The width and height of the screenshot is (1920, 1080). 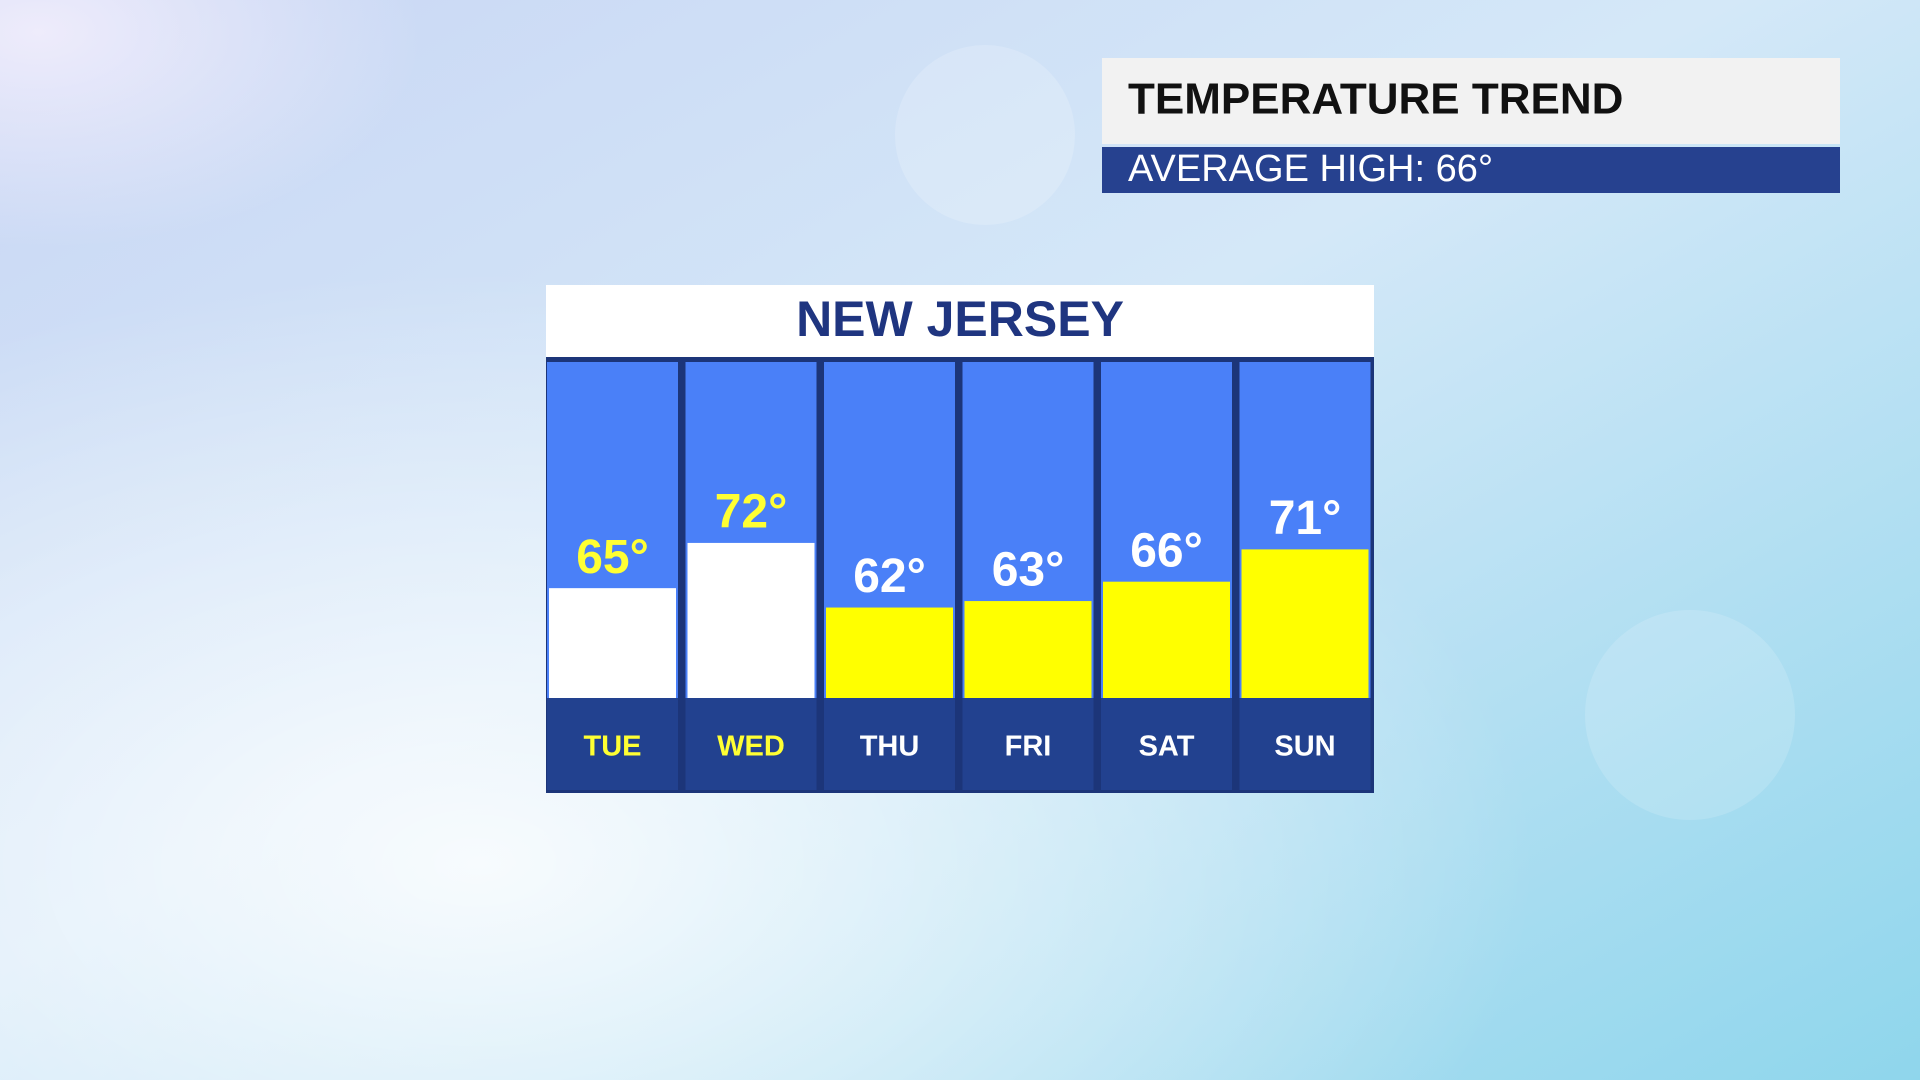 I want to click on value-label: 71°, so click(x=1305, y=518).